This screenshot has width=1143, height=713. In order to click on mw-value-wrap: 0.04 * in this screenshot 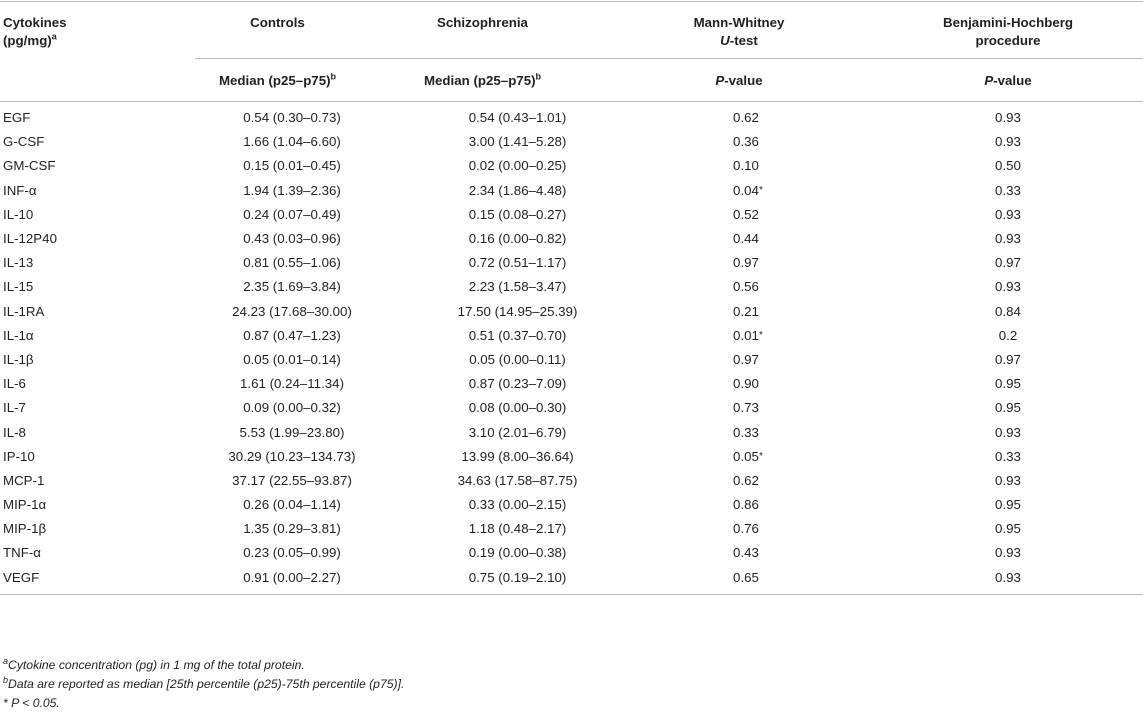, I will do `click(748, 190)`.